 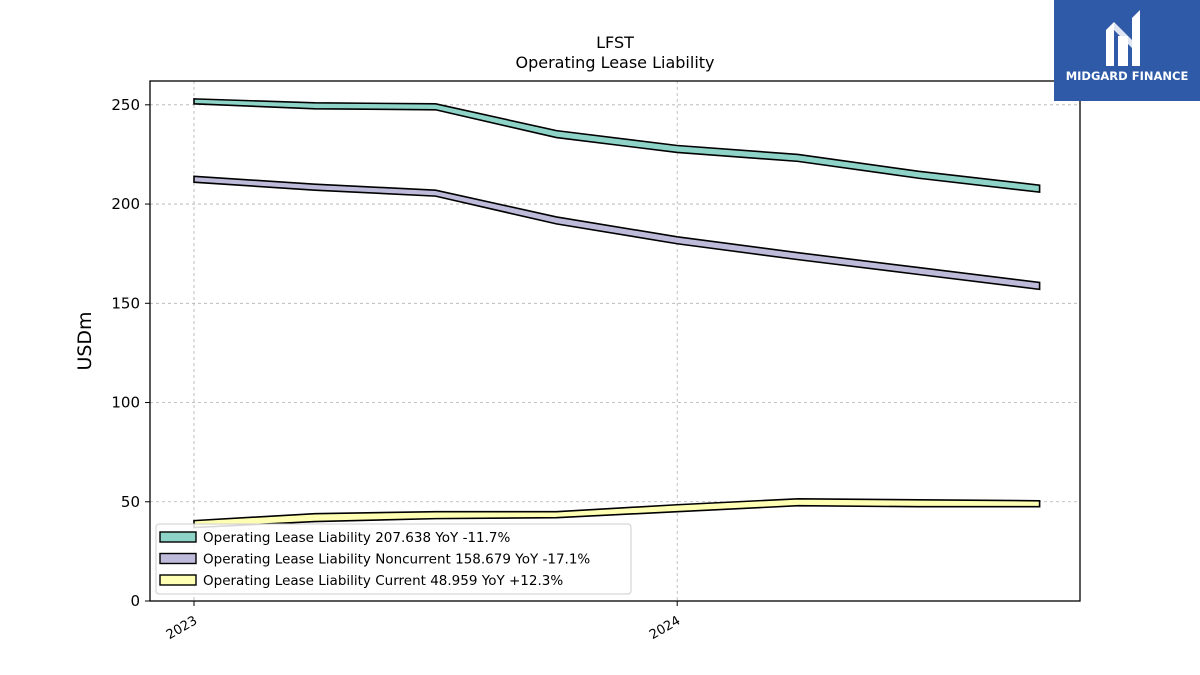 I want to click on brand-logo: MIDGARD FINANCE, so click(x=1127, y=50).